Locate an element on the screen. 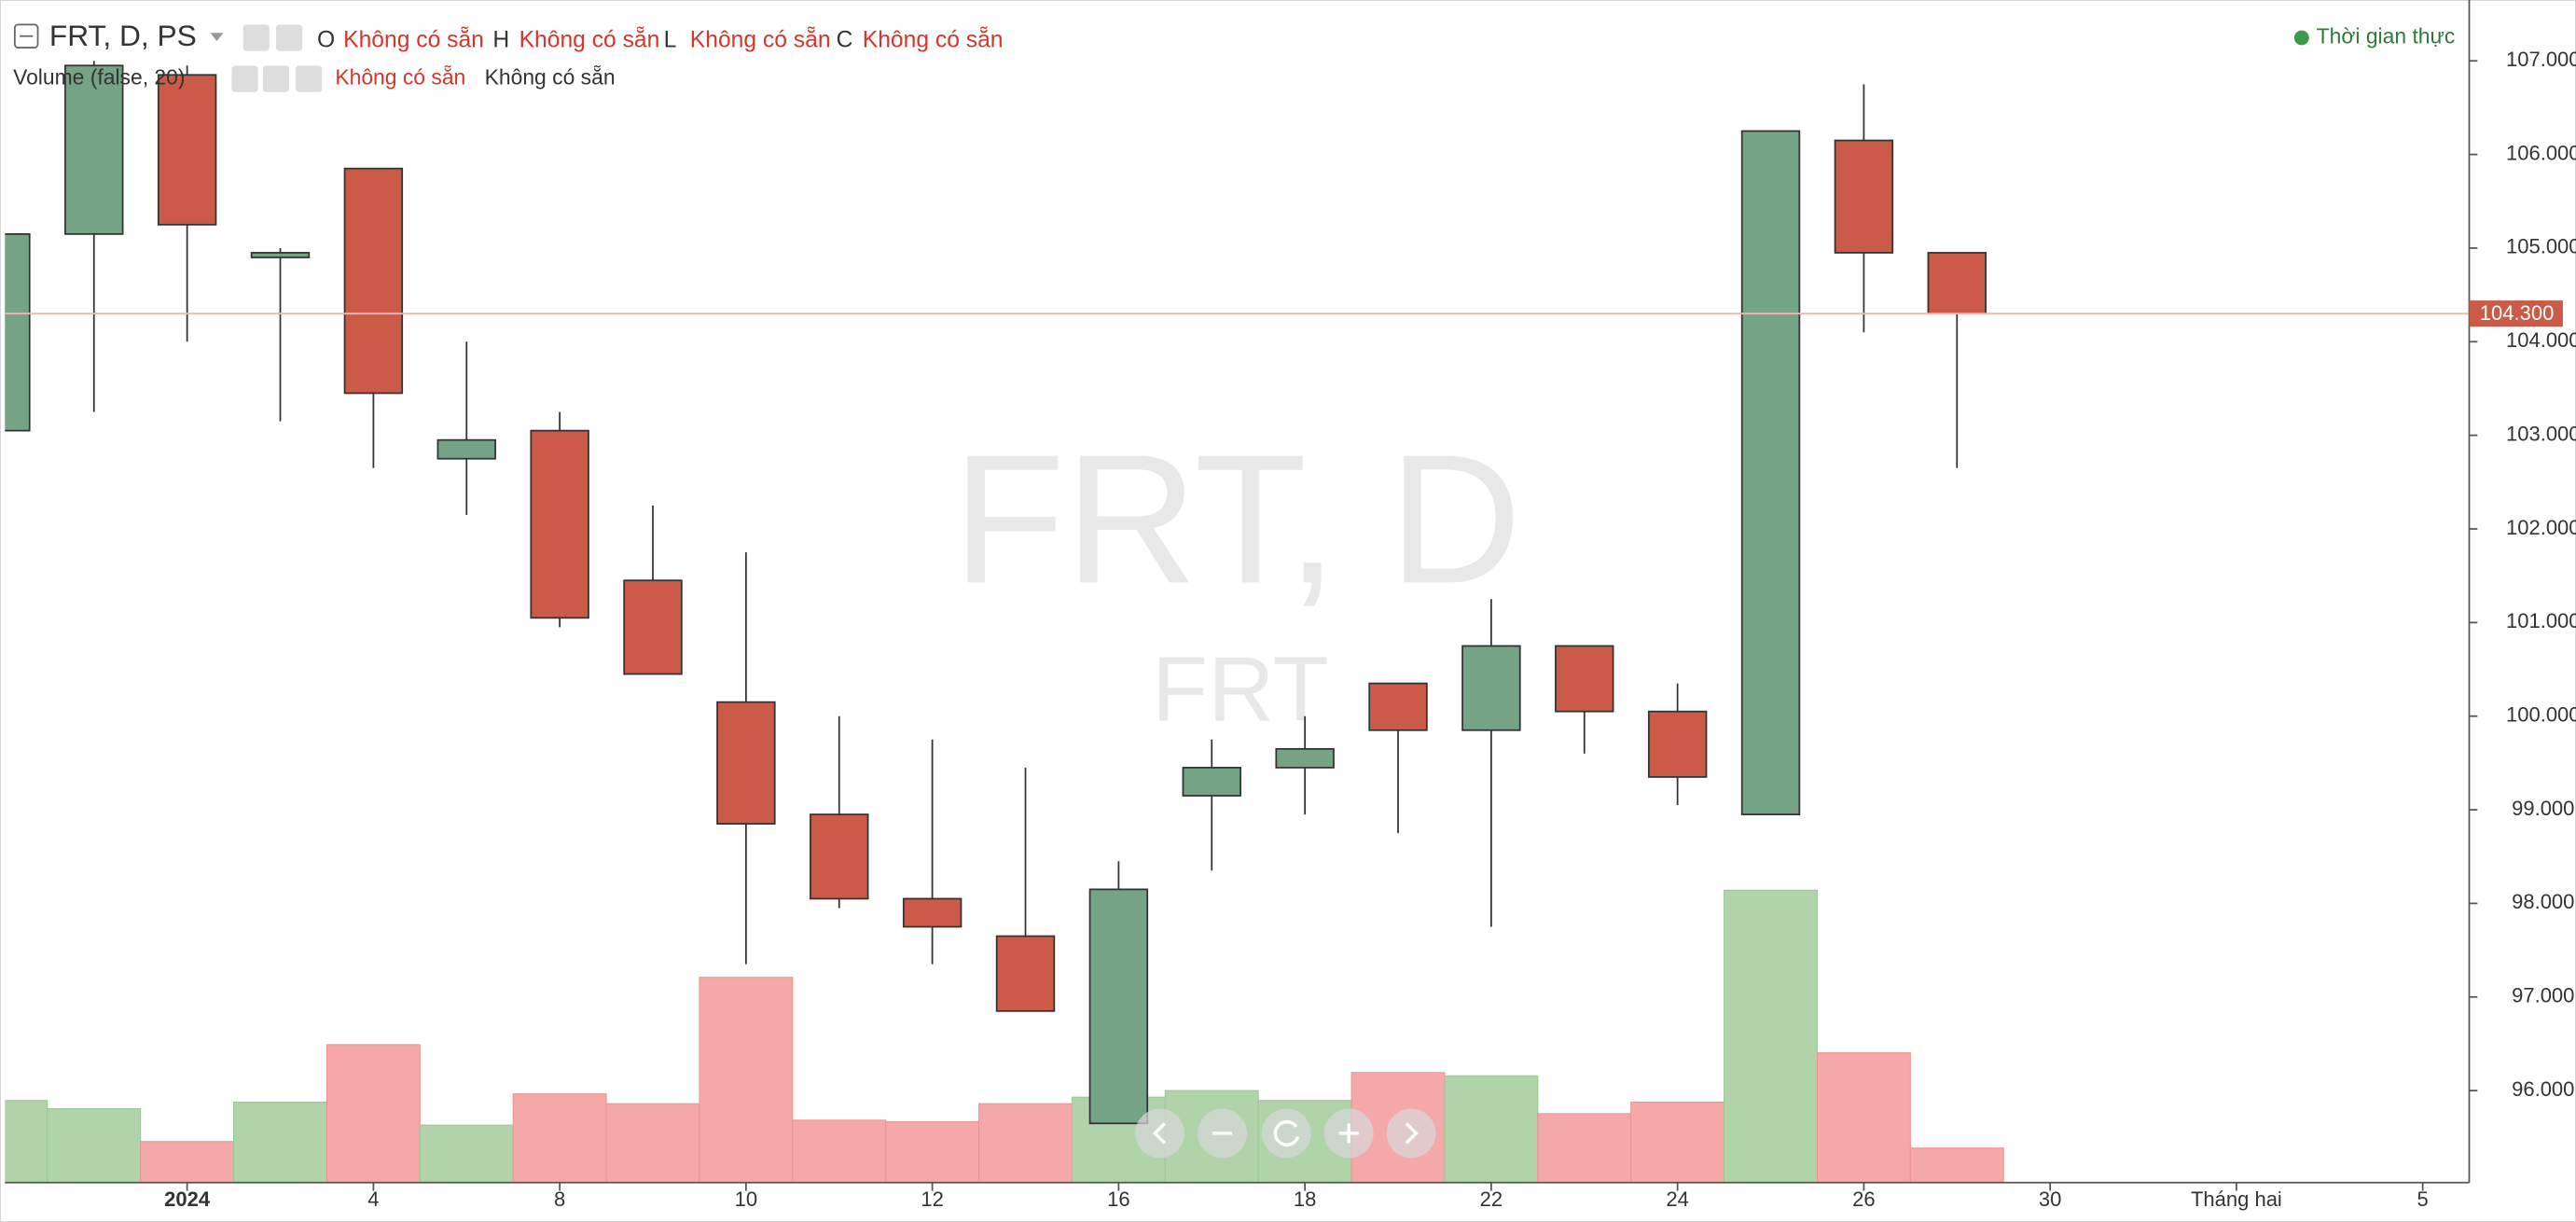  x-tick-label: 8 is located at coordinates (559, 1199).